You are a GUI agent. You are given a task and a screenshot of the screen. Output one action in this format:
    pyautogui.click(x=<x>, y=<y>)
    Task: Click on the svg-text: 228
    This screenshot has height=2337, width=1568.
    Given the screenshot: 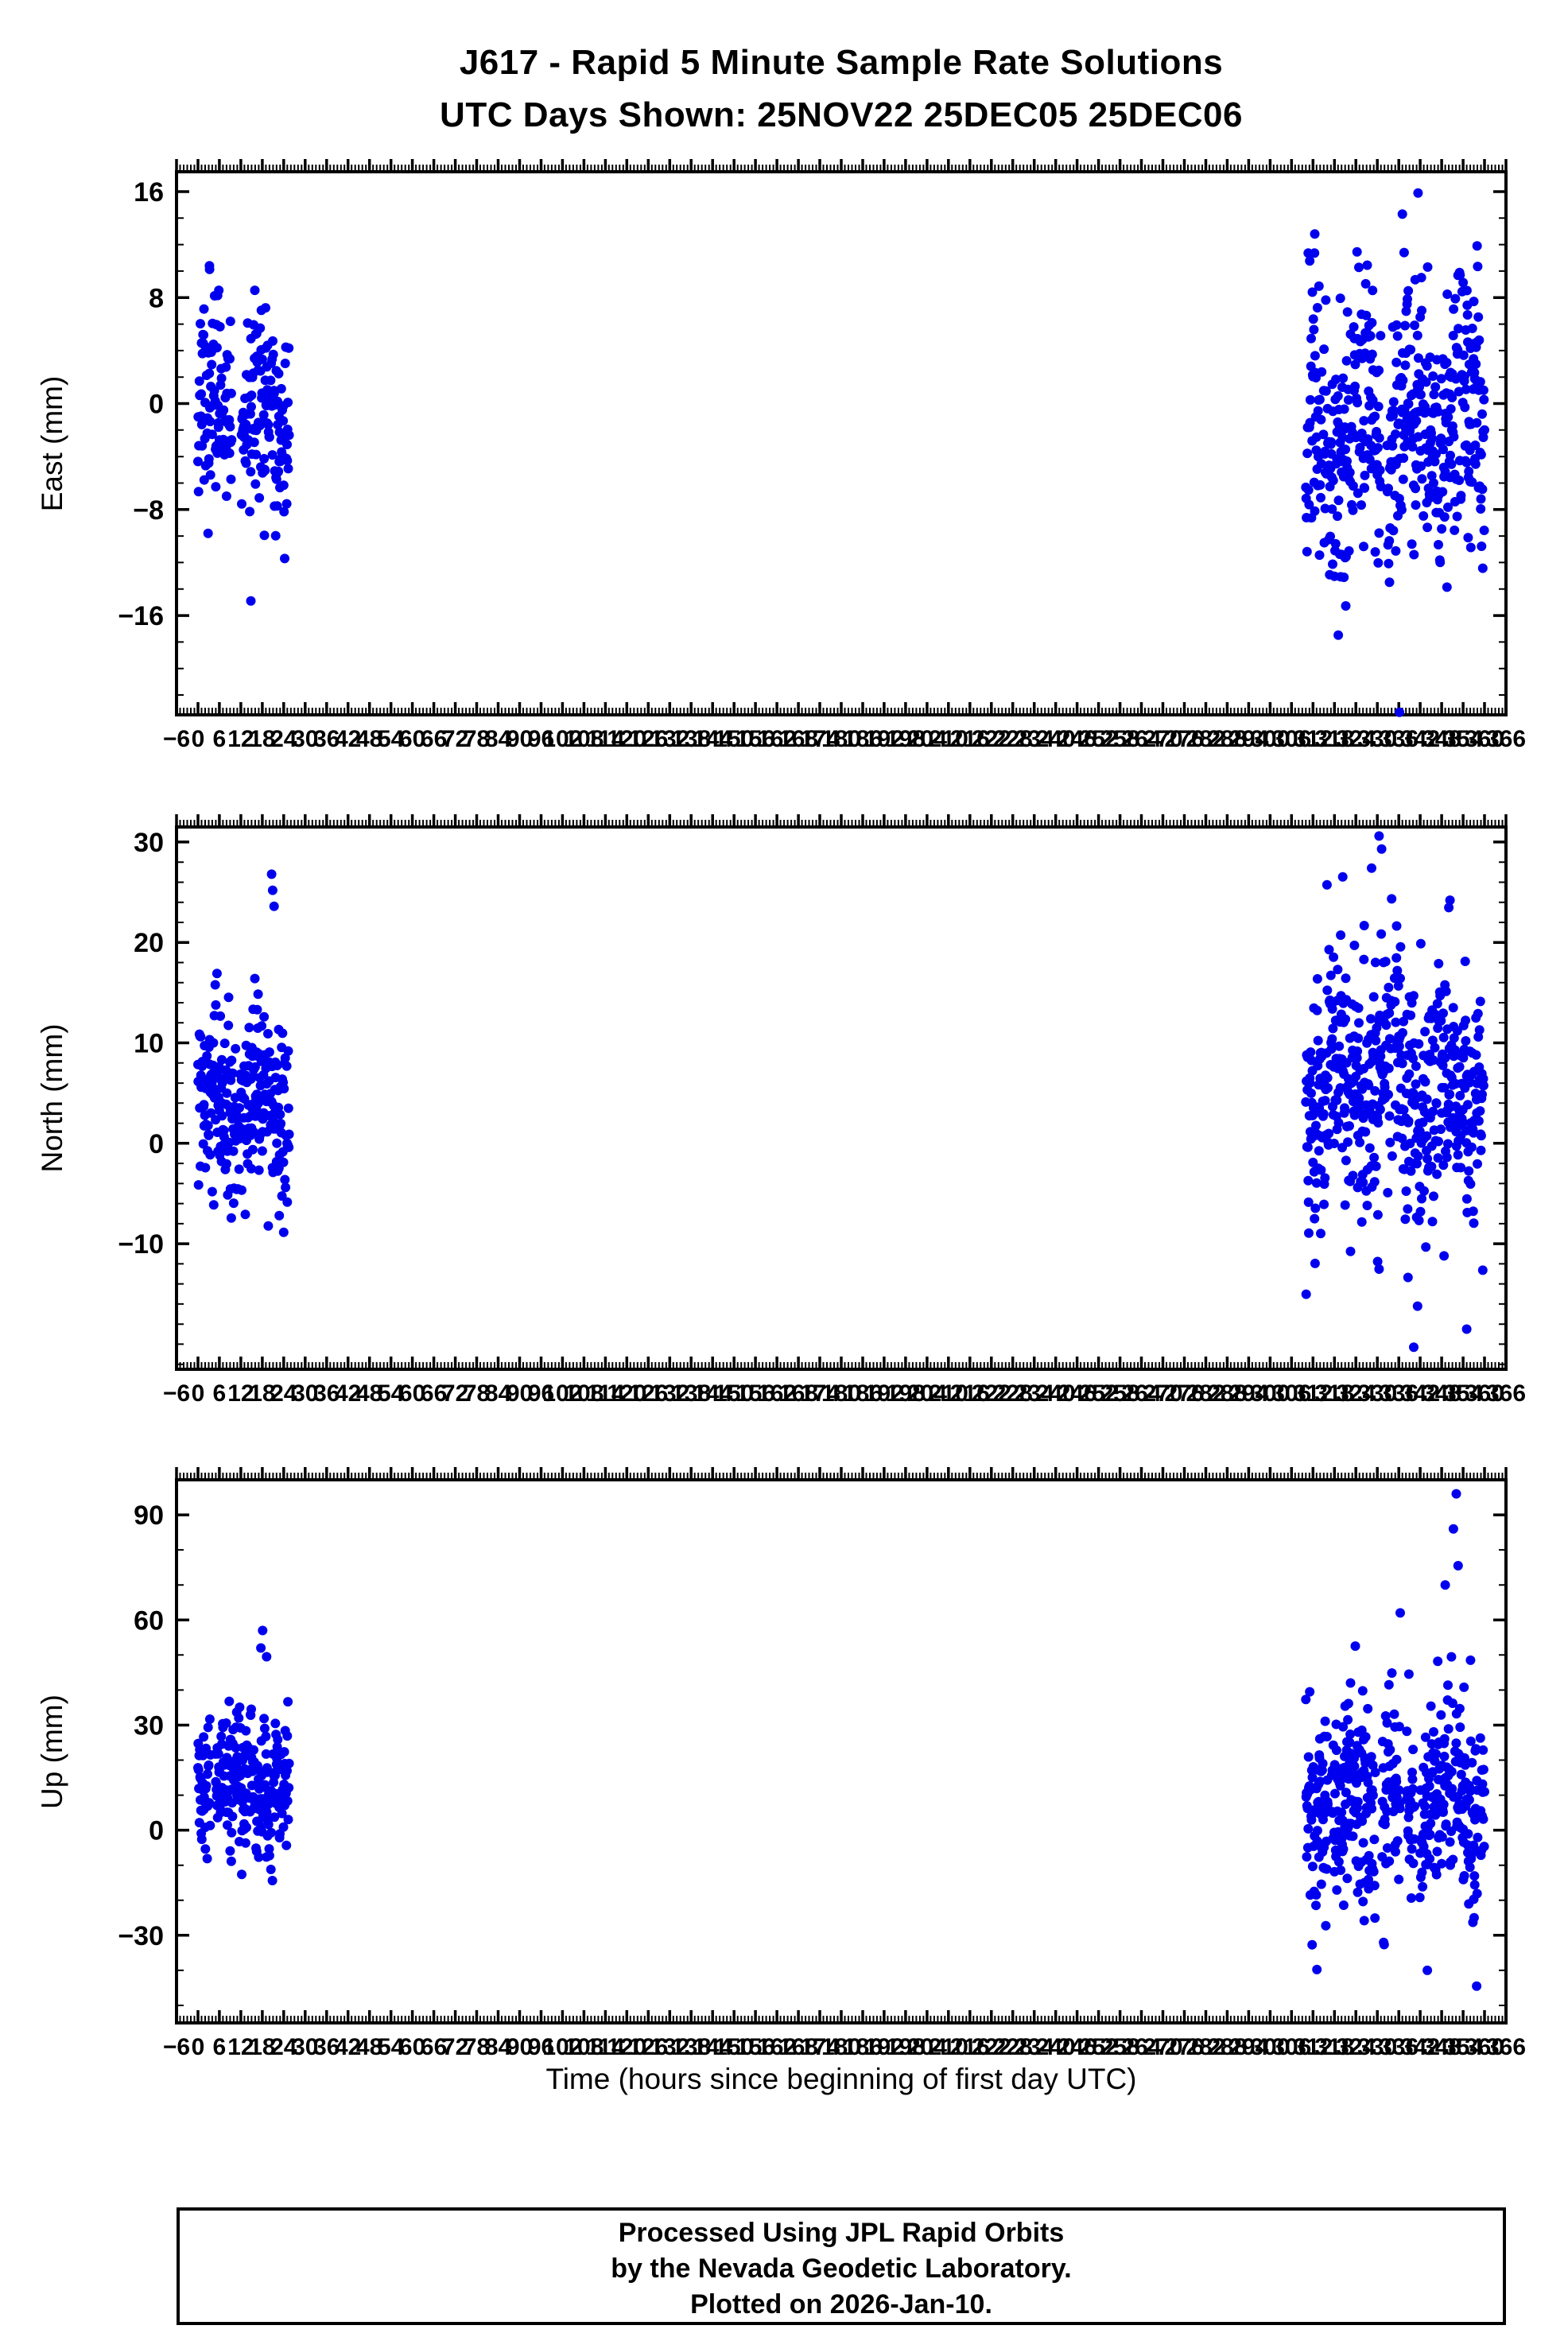 What is the action you would take?
    pyautogui.click(x=1013, y=1393)
    